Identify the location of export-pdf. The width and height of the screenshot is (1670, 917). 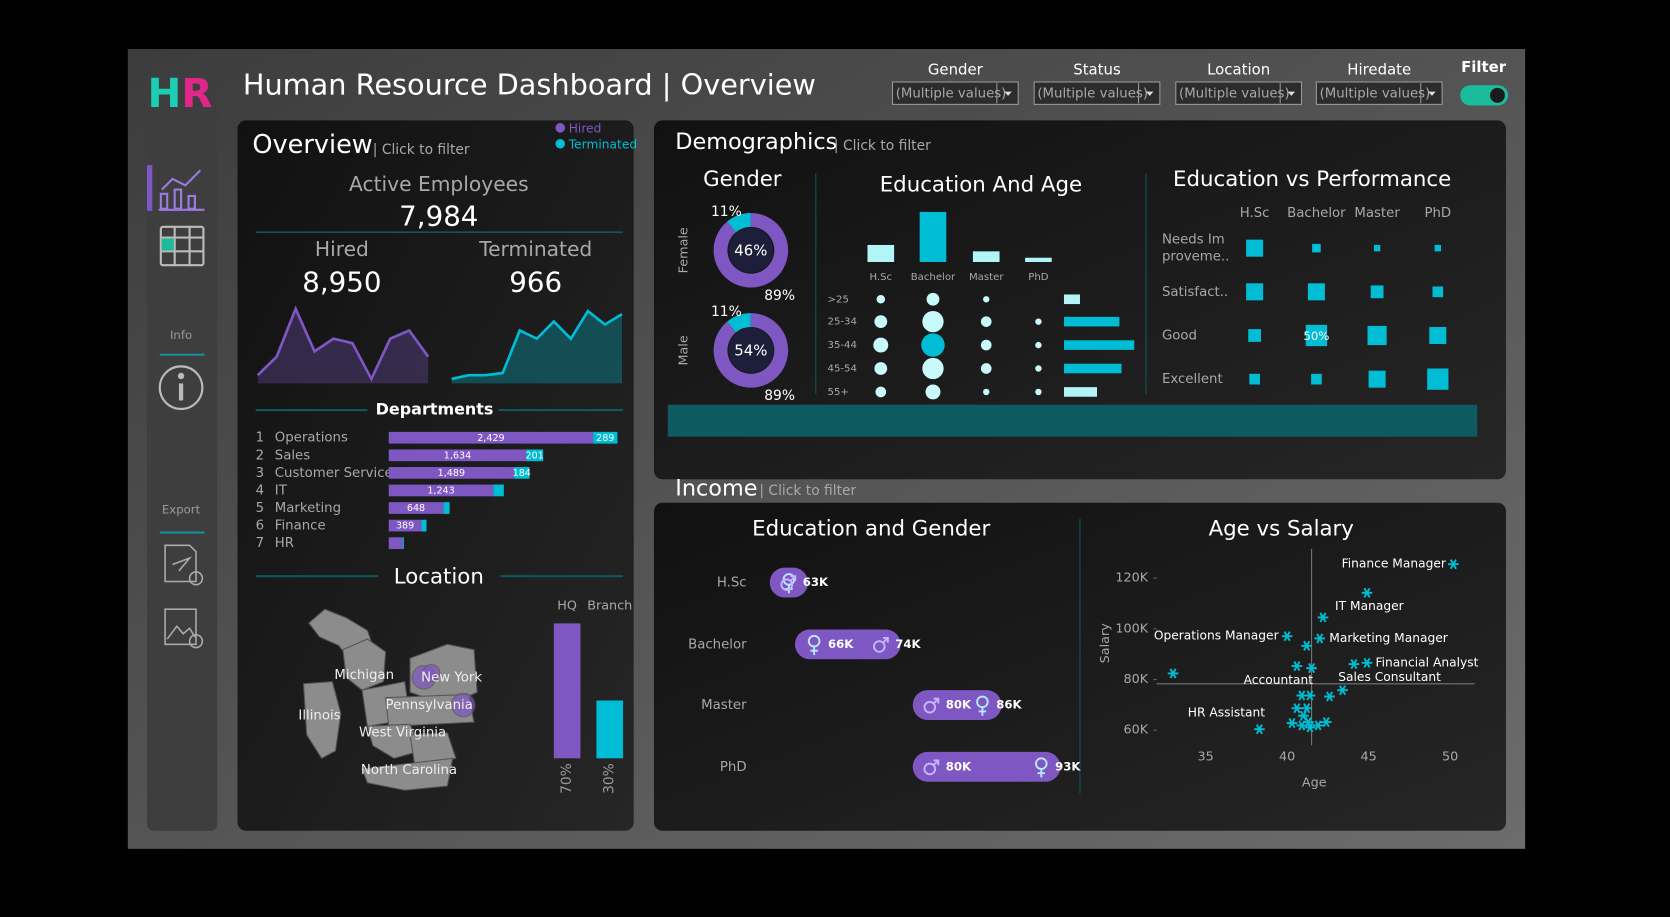
(184, 565).